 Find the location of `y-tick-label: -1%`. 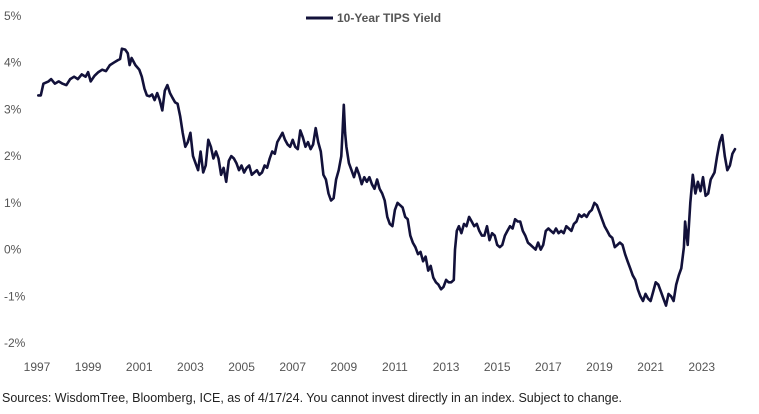

y-tick-label: -1% is located at coordinates (15, 296).